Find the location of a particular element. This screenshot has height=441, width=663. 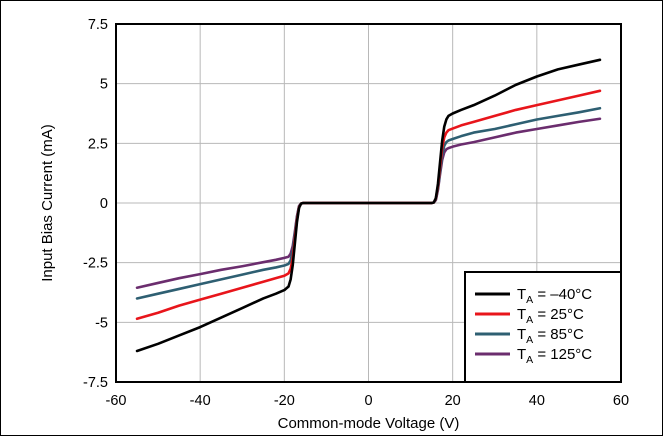

y-tick-label: 2.5 is located at coordinates (98, 144).